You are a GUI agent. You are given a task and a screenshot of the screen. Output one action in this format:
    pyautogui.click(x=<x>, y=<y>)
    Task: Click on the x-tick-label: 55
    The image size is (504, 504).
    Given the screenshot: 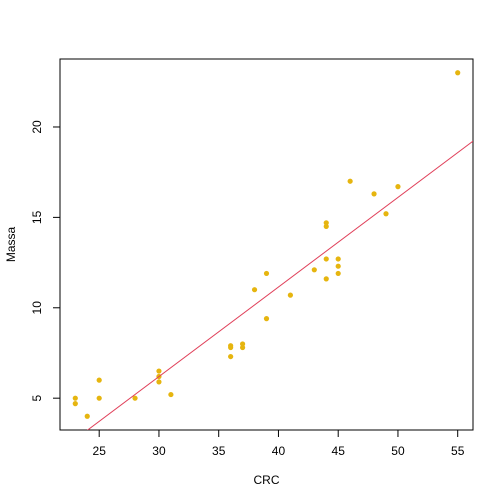 What is the action you would take?
    pyautogui.click(x=458, y=451)
    